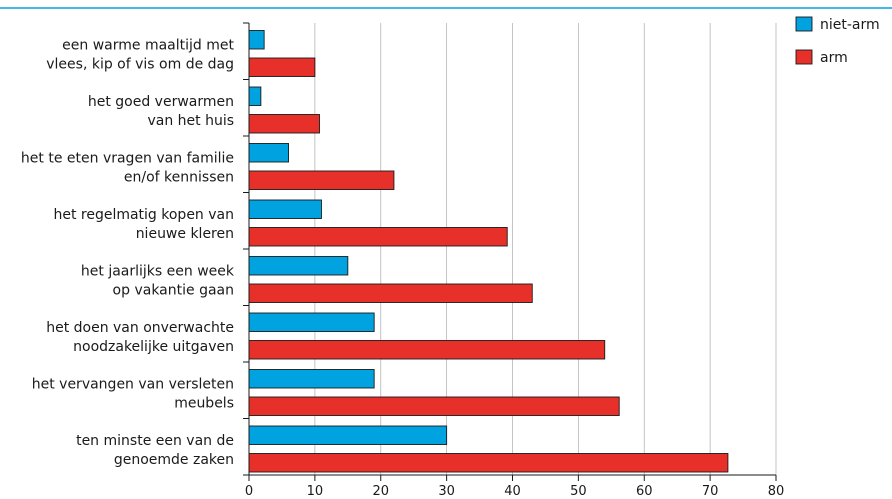  Describe the element at coordinates (153, 347) in the screenshot. I see `category-label-line: noodzakelijke uitgaven` at that location.